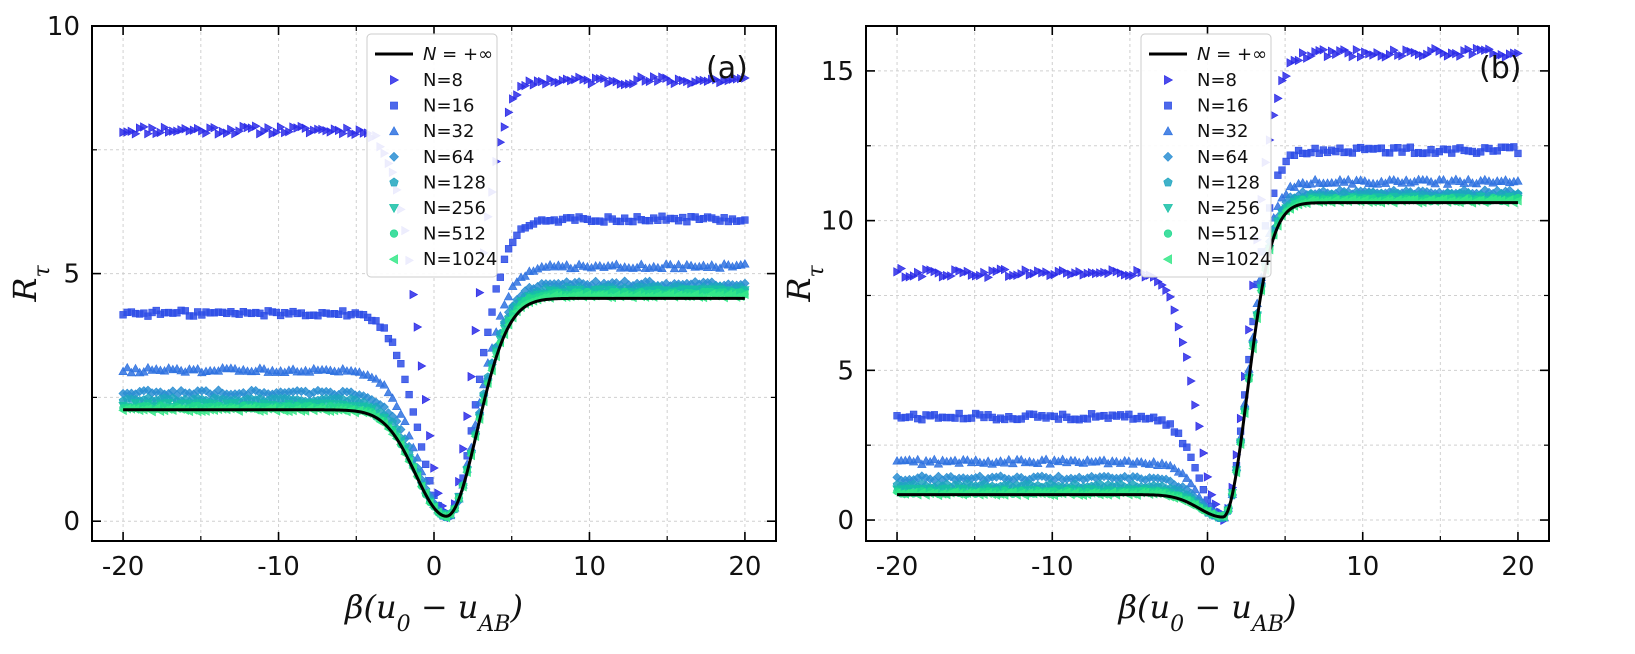 This screenshot has width=1635, height=654. Describe the element at coordinates (1207, 567) in the screenshot. I see `x-tick-label: 0` at that location.